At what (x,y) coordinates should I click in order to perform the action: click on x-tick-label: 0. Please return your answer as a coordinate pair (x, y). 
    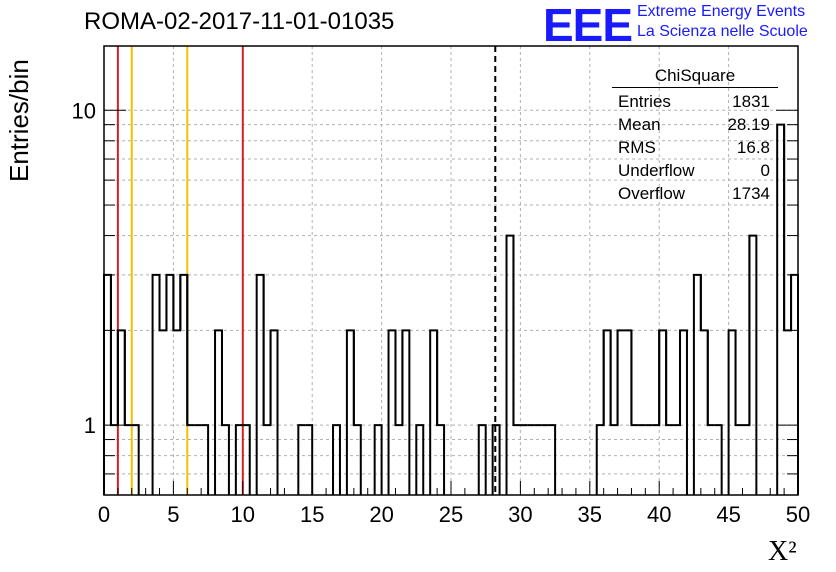
    Looking at the image, I should click on (104, 514).